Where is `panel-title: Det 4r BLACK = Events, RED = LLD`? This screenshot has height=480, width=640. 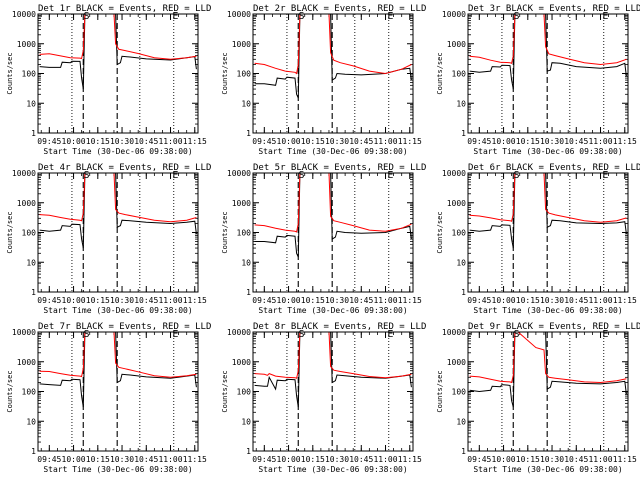 panel-title: Det 4r BLACK = Events, RED = LLD is located at coordinates (124, 168).